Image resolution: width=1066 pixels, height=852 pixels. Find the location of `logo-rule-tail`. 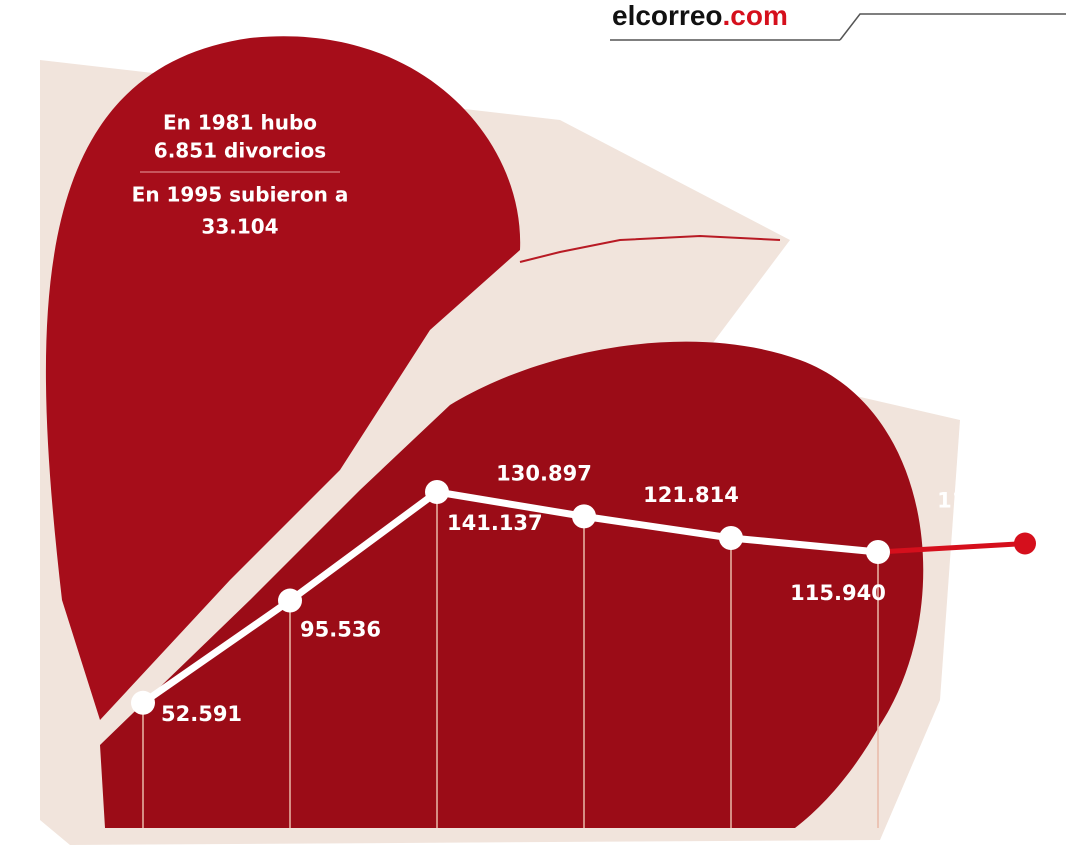

logo-rule-tail is located at coordinates (952, 27).